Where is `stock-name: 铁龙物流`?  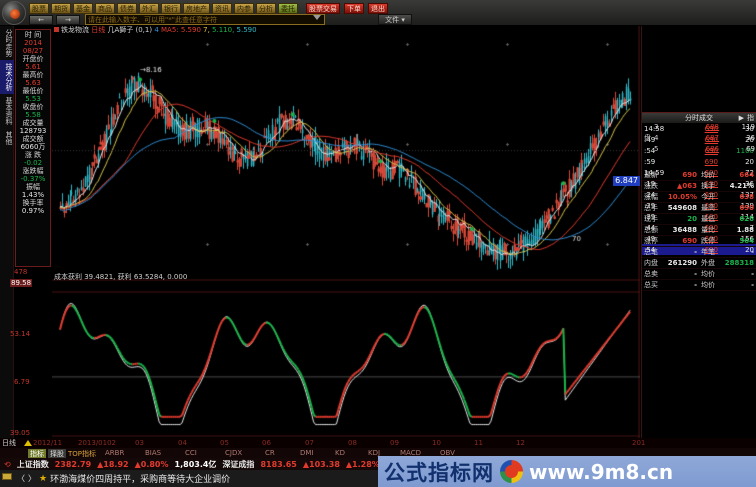
stock-name: 铁龙物流 is located at coordinates (75, 30).